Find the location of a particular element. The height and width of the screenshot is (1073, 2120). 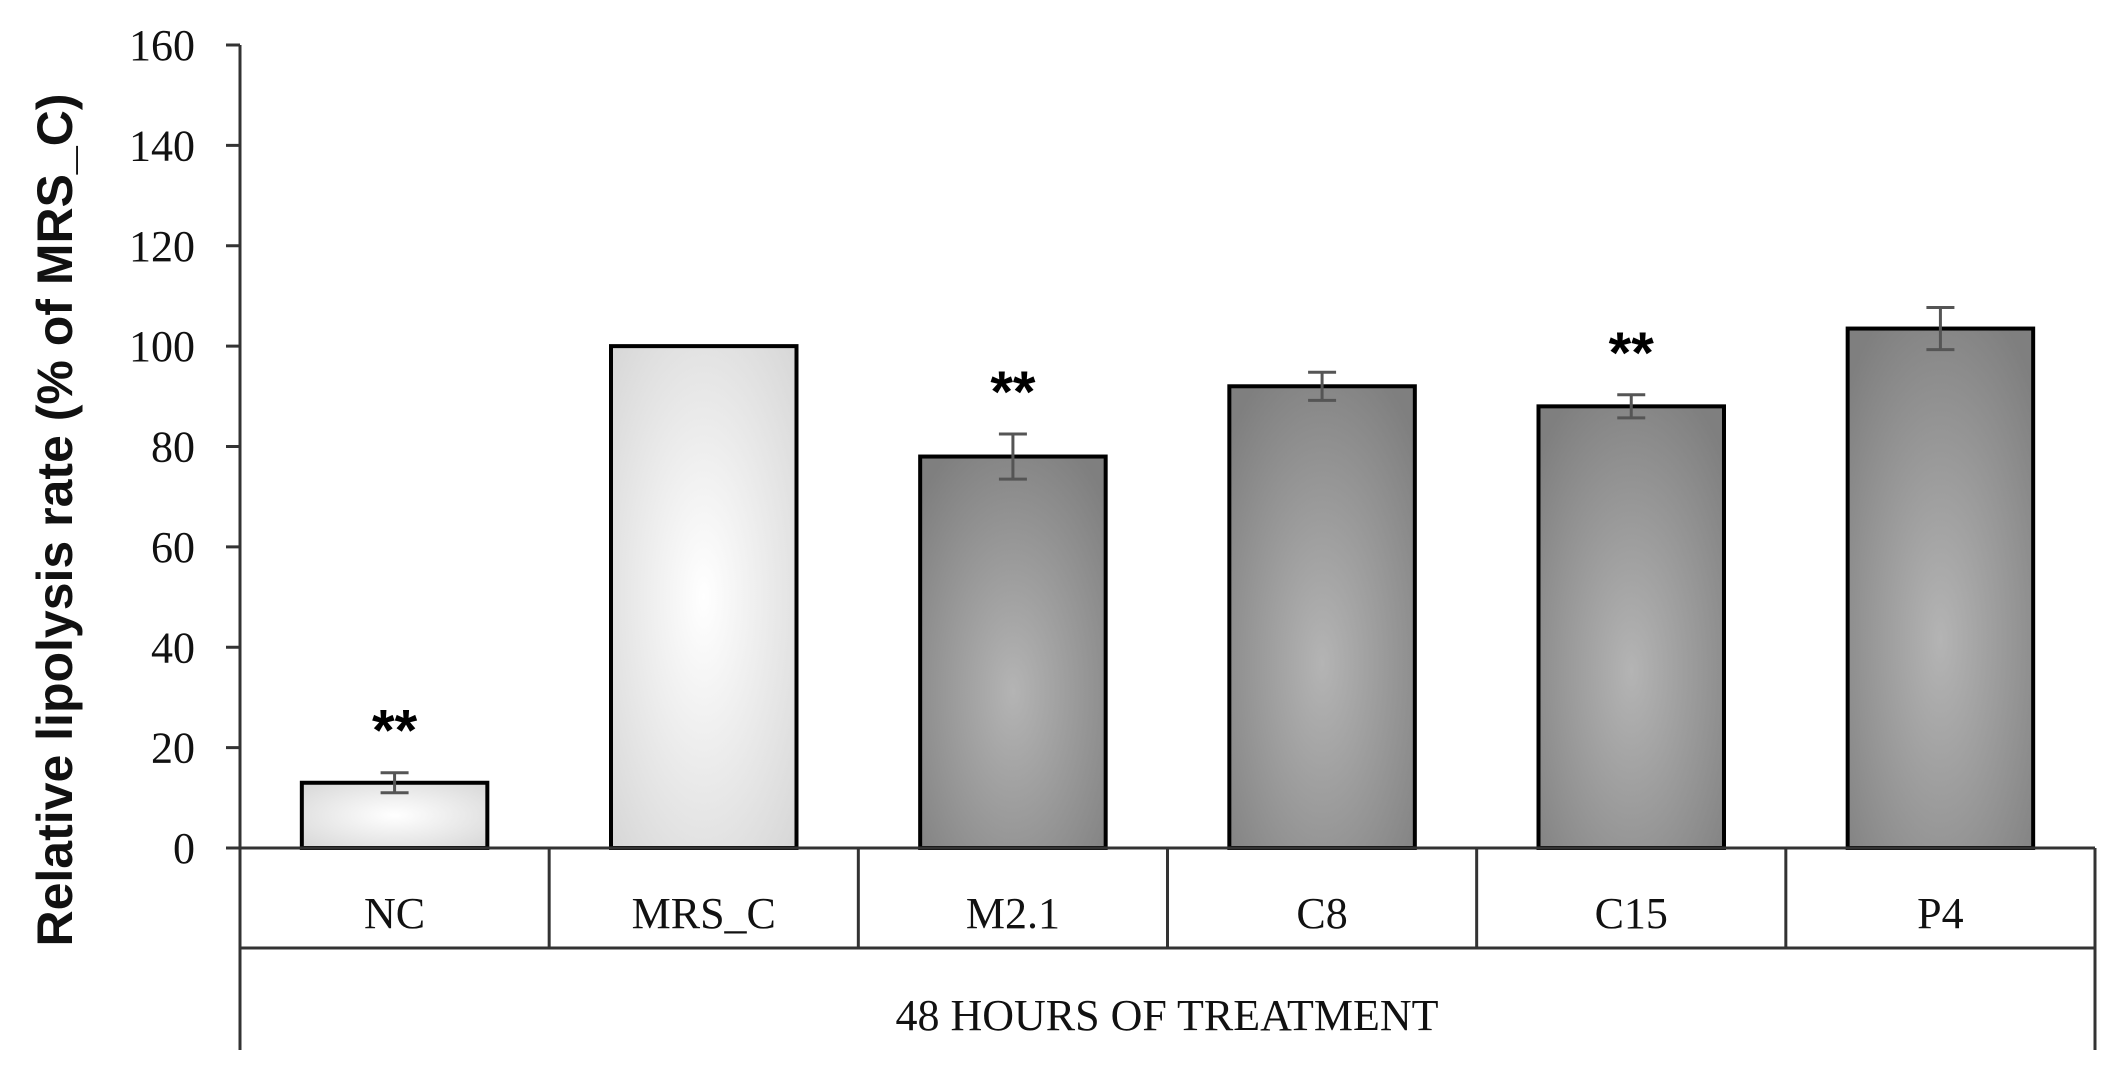

y-tick-label: 40 is located at coordinates (173, 647).